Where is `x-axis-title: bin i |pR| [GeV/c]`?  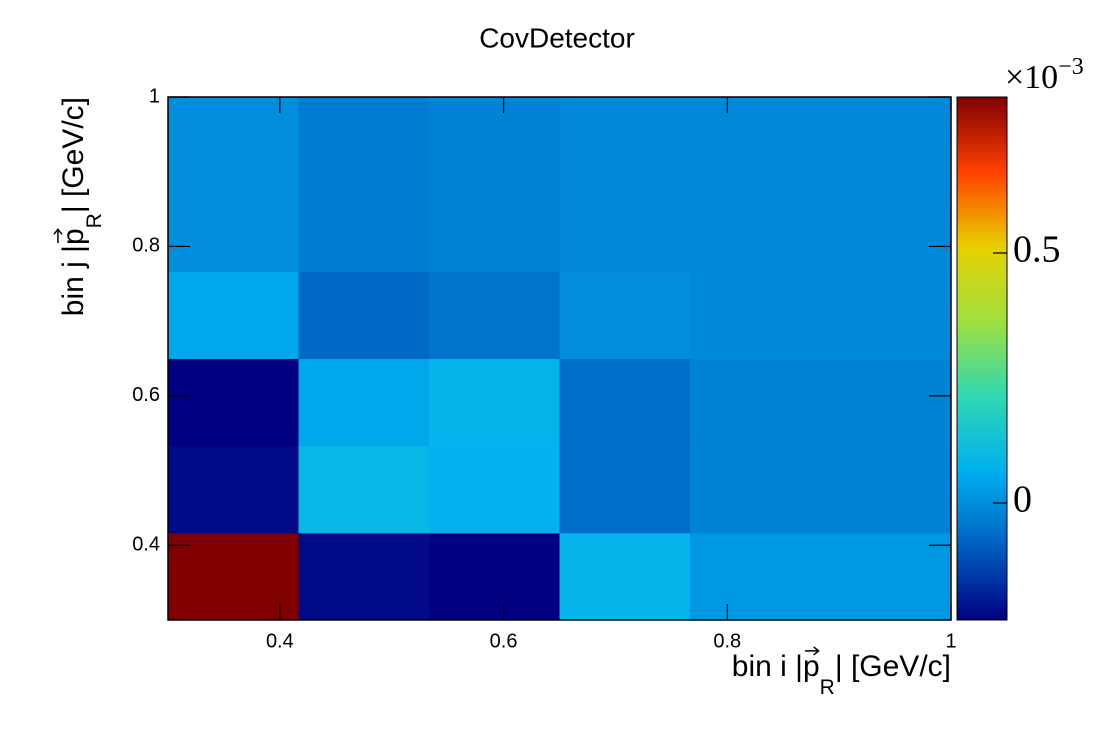 x-axis-title: bin i |pR| [GeV/c] is located at coordinates (841, 674).